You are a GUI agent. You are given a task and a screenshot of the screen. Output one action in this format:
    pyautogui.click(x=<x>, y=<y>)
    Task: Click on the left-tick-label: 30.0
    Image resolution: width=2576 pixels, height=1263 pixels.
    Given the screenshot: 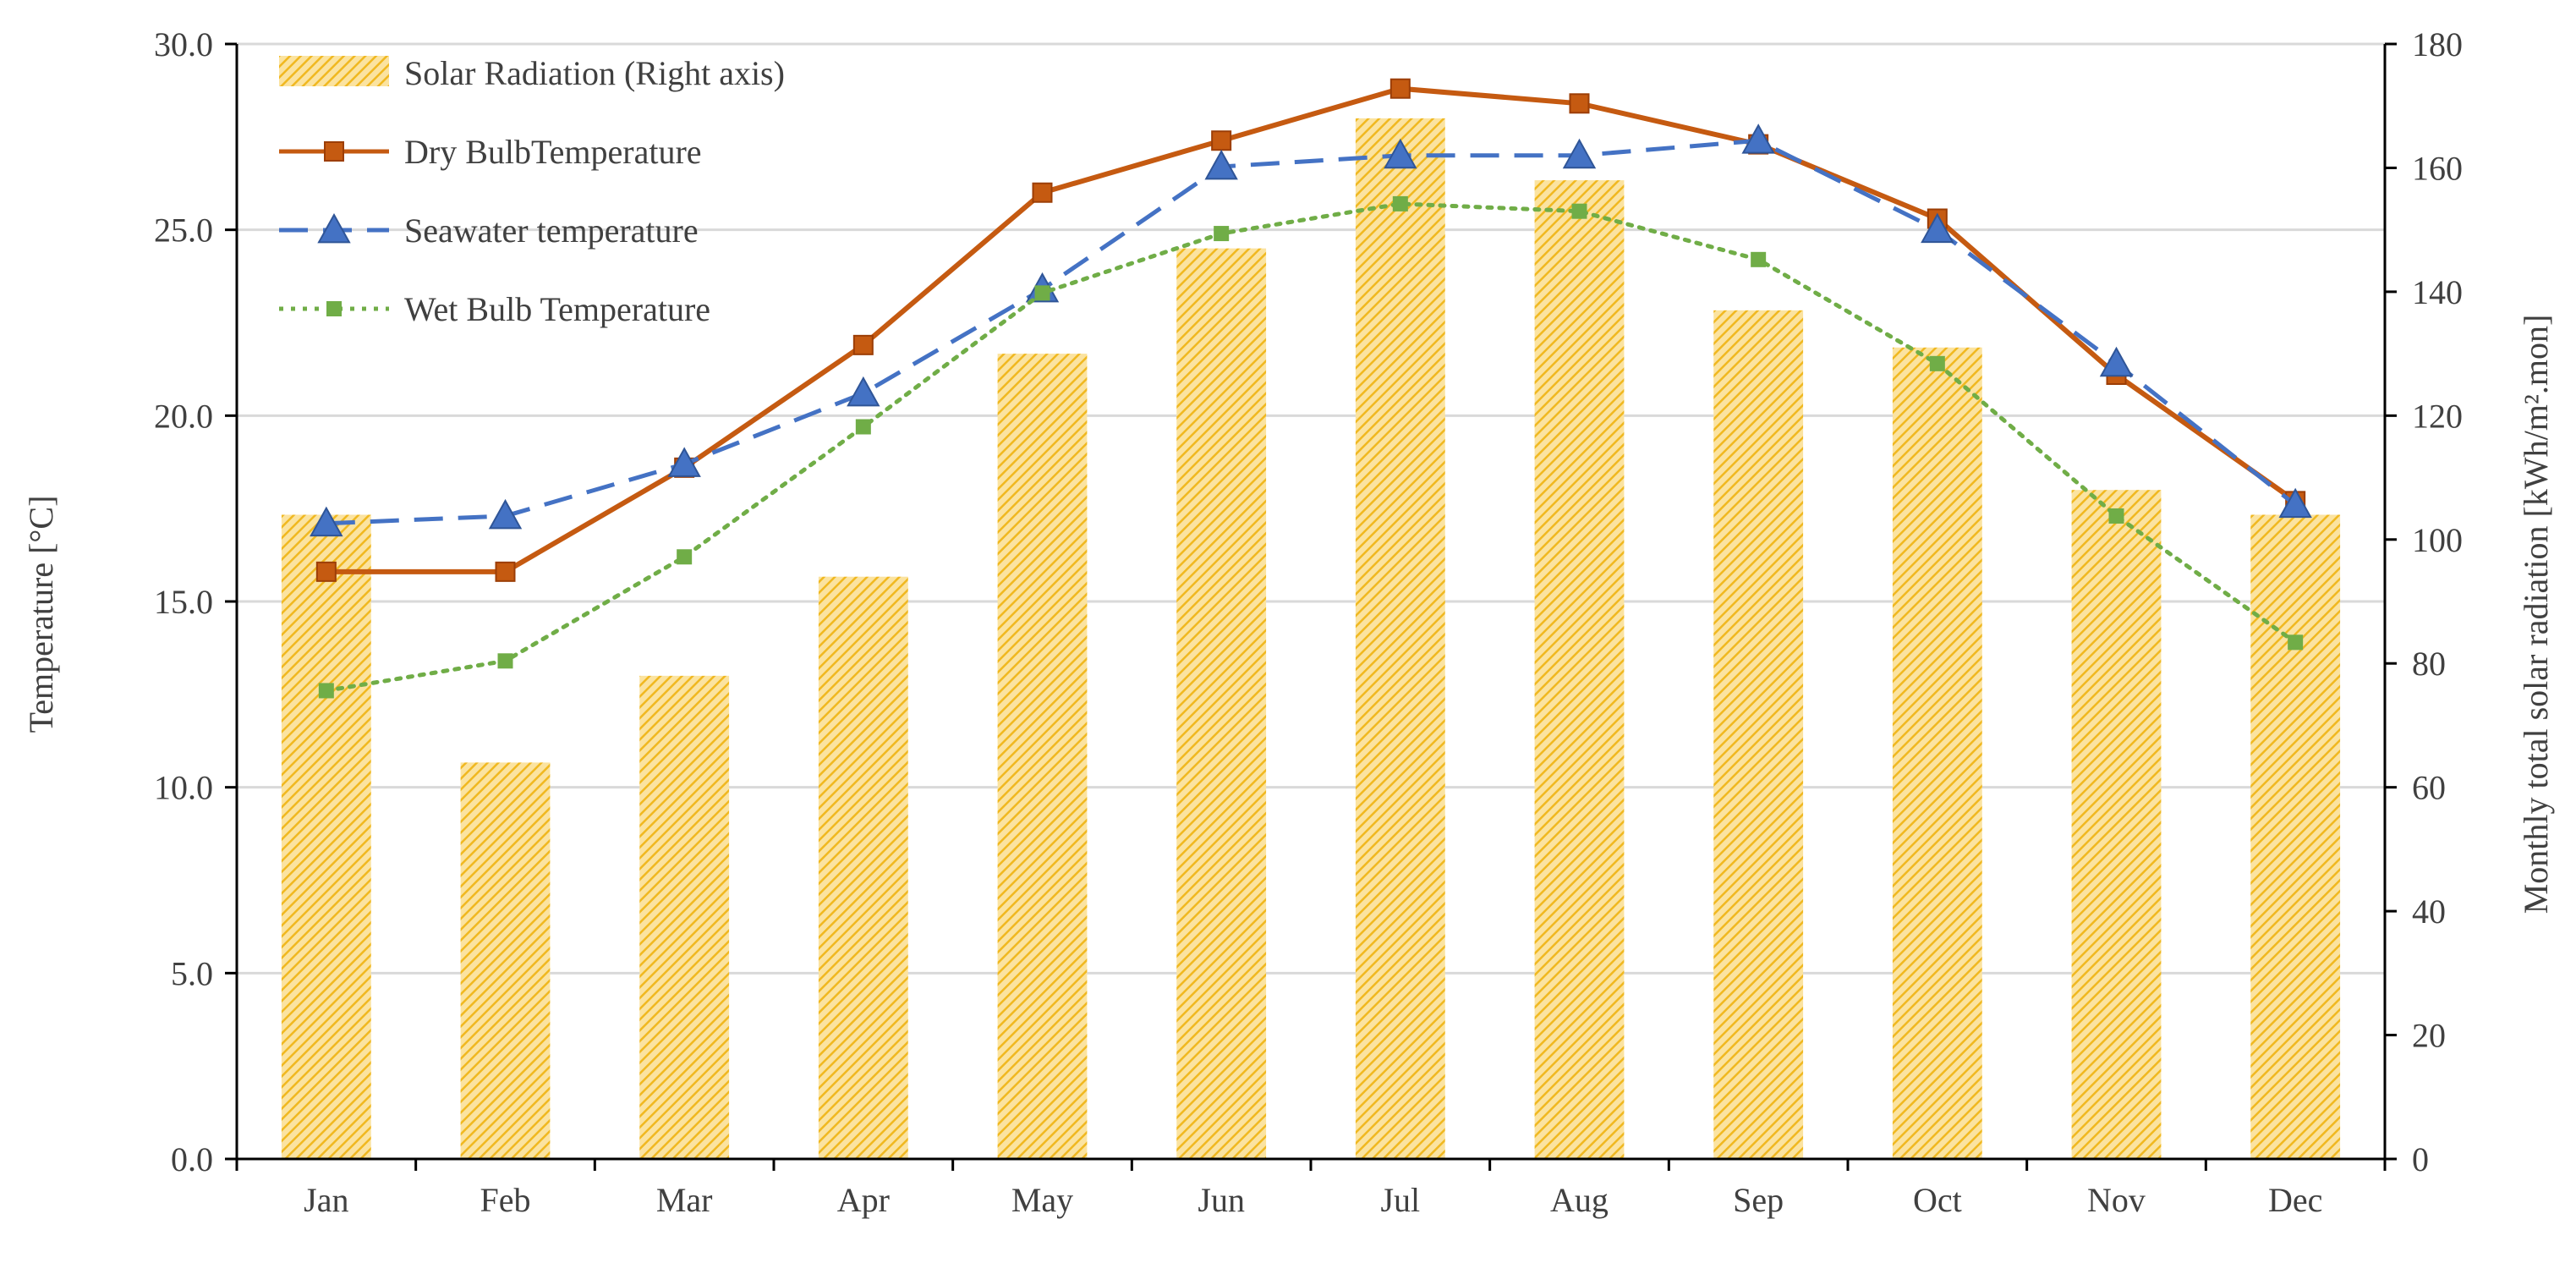 What is the action you would take?
    pyautogui.click(x=183, y=44)
    